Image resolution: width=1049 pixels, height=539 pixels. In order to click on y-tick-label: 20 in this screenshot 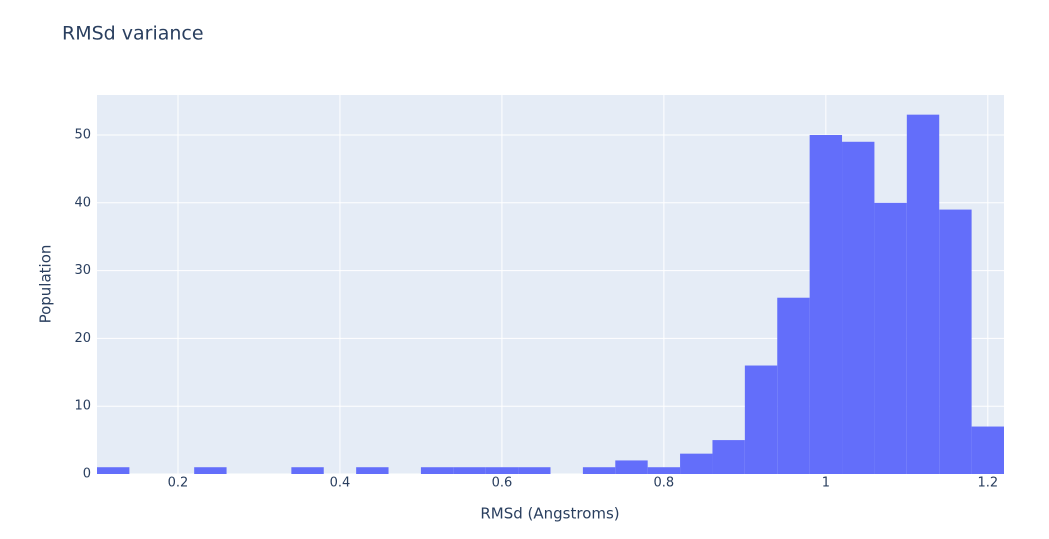, I will do `click(82, 338)`.